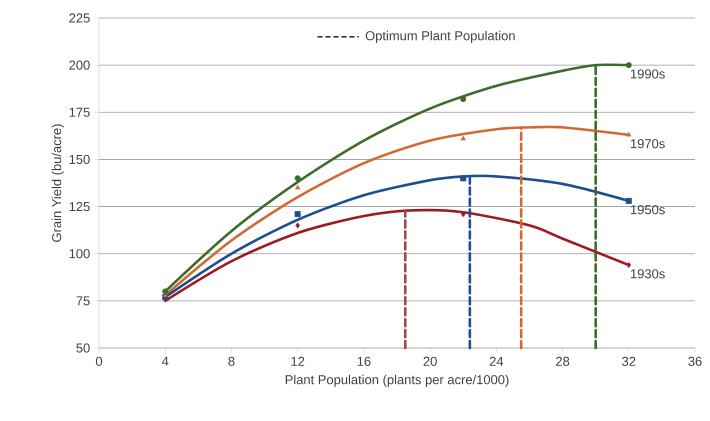  I want to click on x-tick-label: 0, so click(99, 361).